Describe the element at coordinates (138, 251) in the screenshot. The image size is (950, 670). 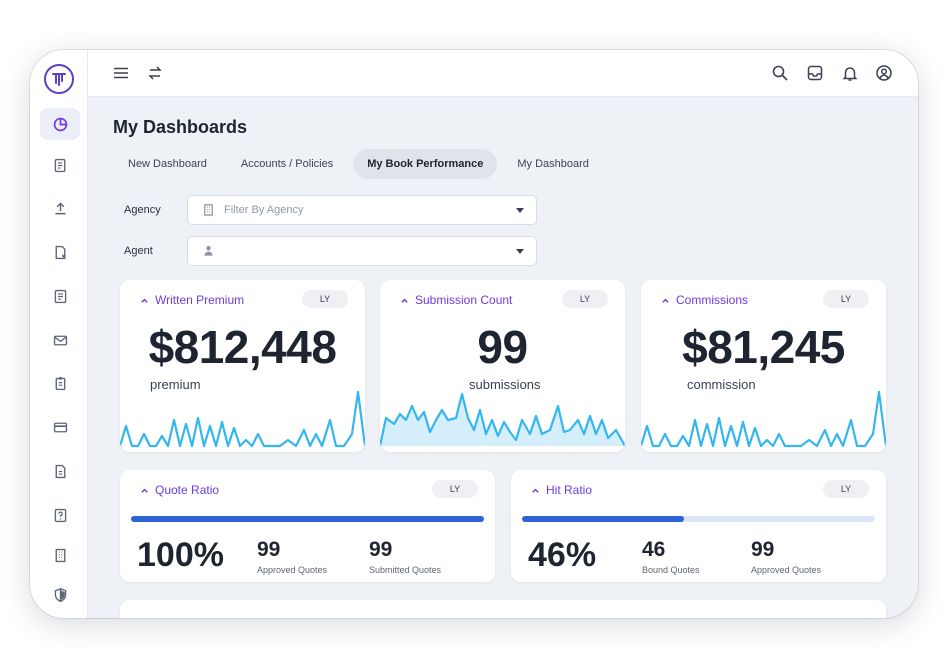
I see `agent-label: Agent` at that location.